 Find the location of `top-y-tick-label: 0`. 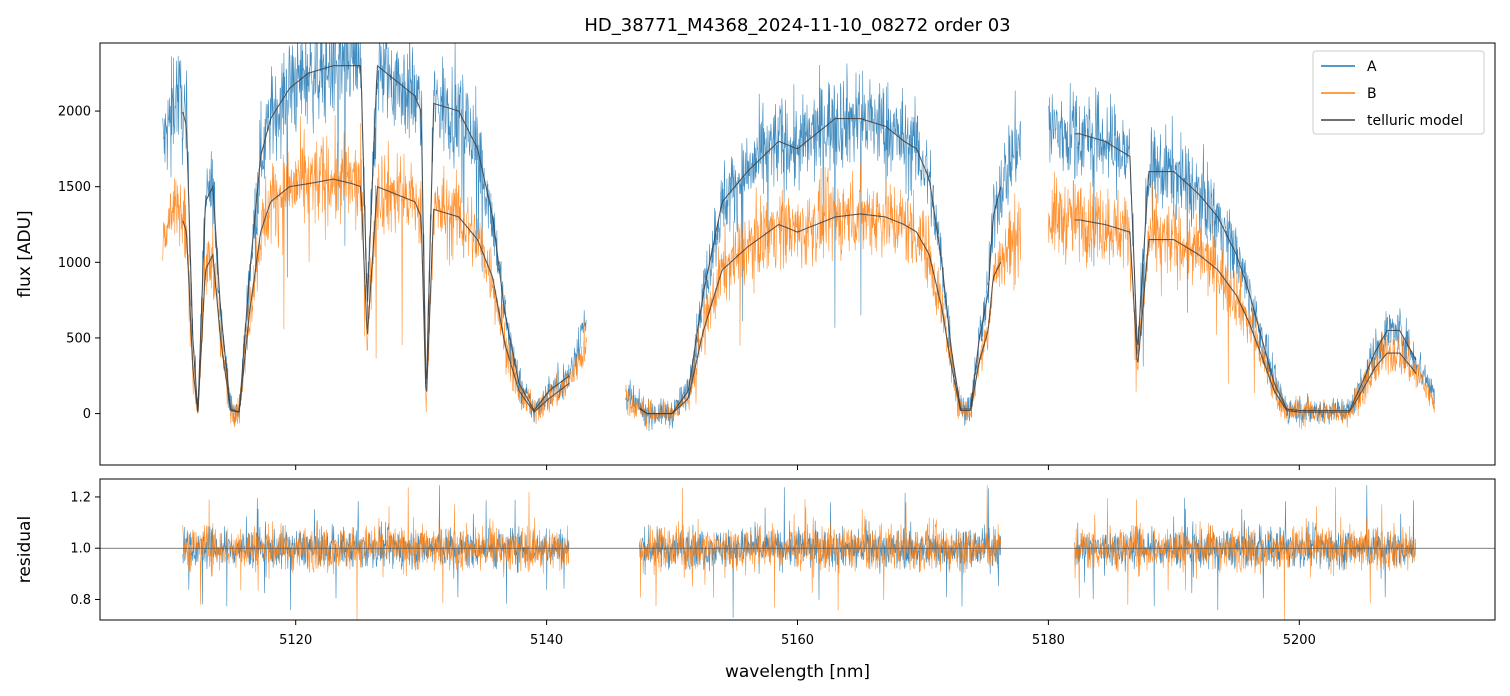

top-y-tick-label: 0 is located at coordinates (87, 414).